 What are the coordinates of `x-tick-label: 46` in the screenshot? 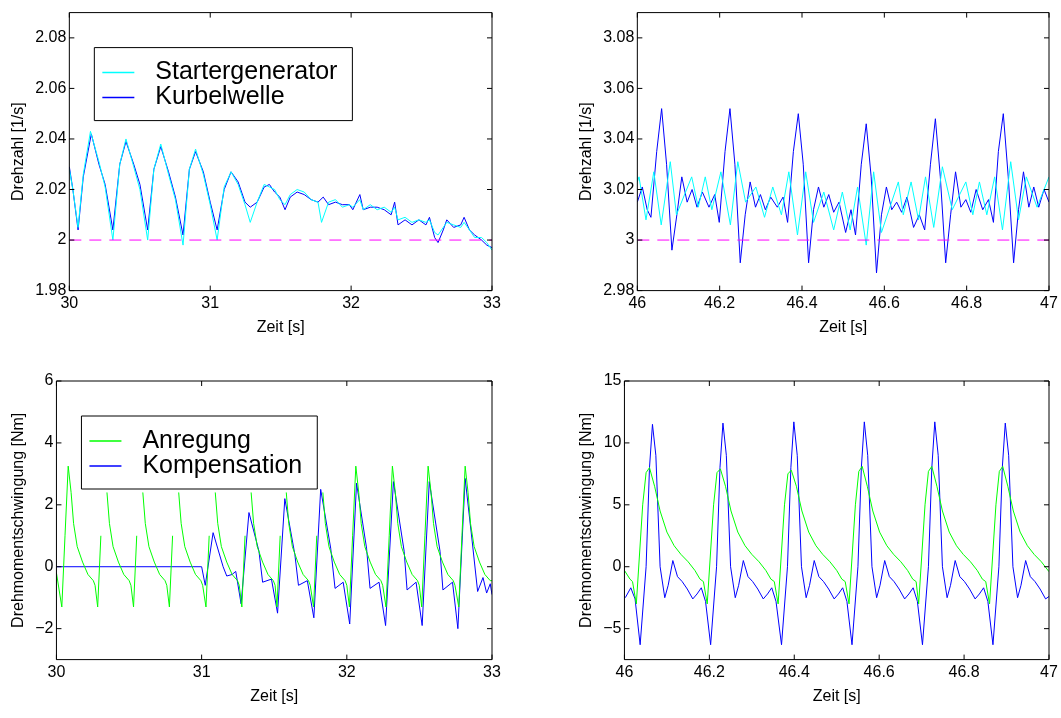 It's located at (624, 671).